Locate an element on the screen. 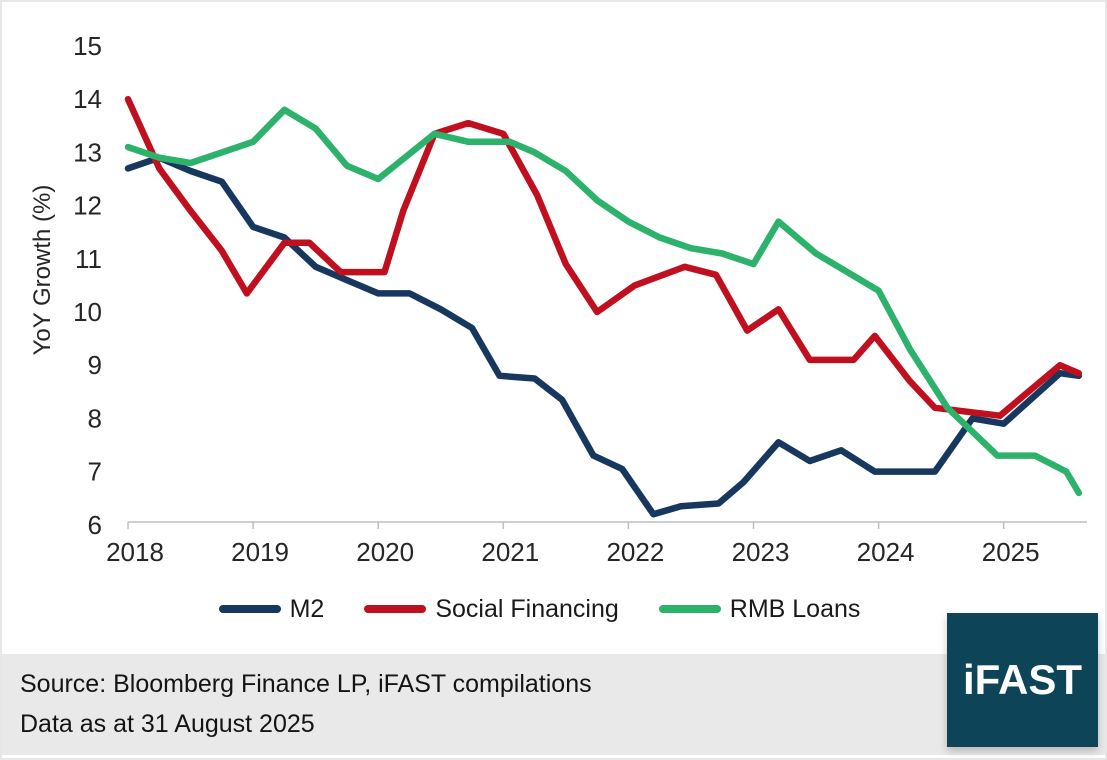 This screenshot has width=1107, height=760. legend-swatch-rmb-loans is located at coordinates (689, 609).